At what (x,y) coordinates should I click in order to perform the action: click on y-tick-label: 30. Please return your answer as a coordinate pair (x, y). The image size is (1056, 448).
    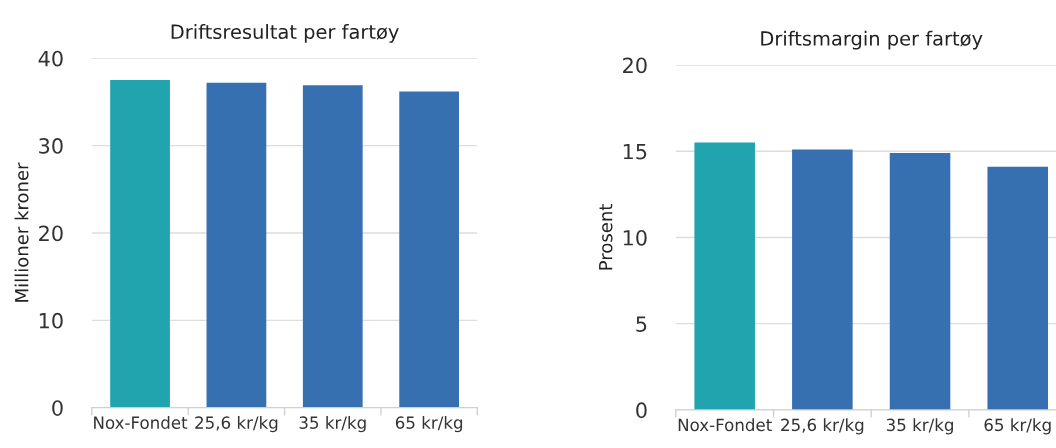
    Looking at the image, I should click on (51, 146).